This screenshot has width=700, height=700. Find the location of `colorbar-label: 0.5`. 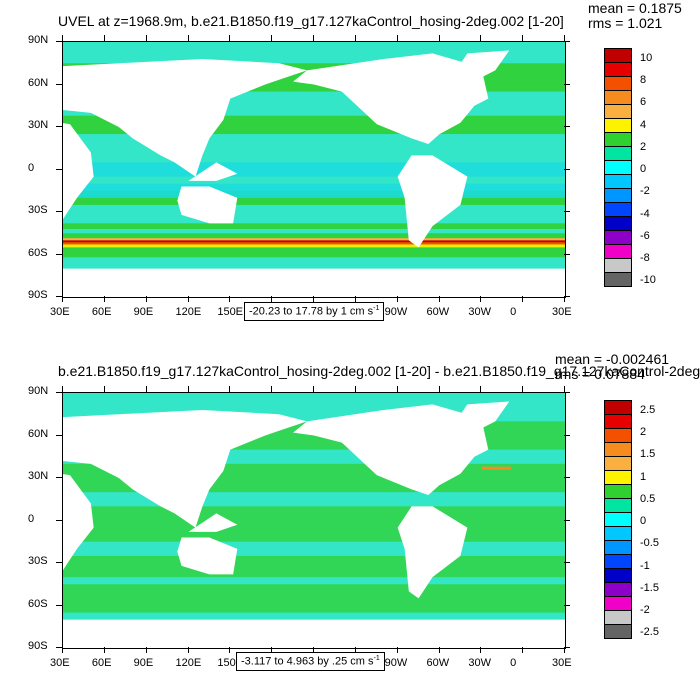

colorbar-label: 0.5 is located at coordinates (648, 498).